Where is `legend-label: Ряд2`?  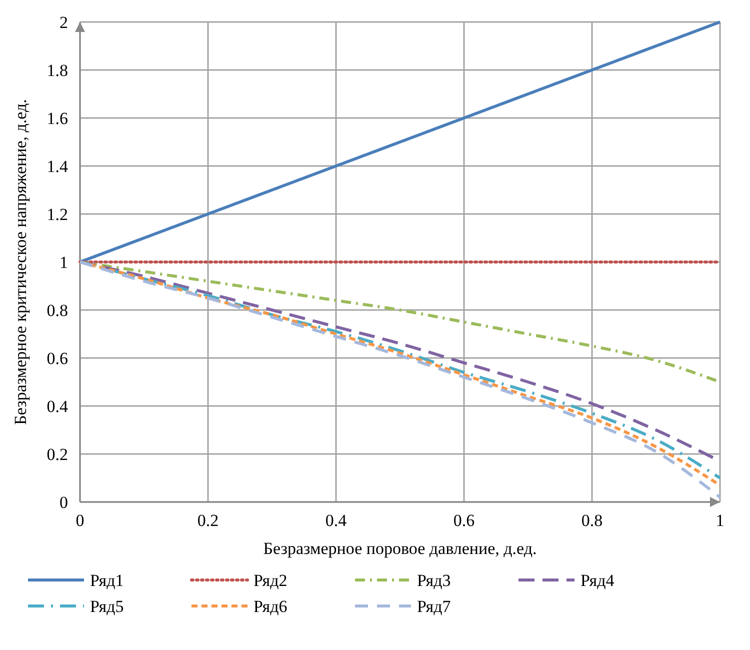
legend-label: Ряд2 is located at coordinates (271, 580).